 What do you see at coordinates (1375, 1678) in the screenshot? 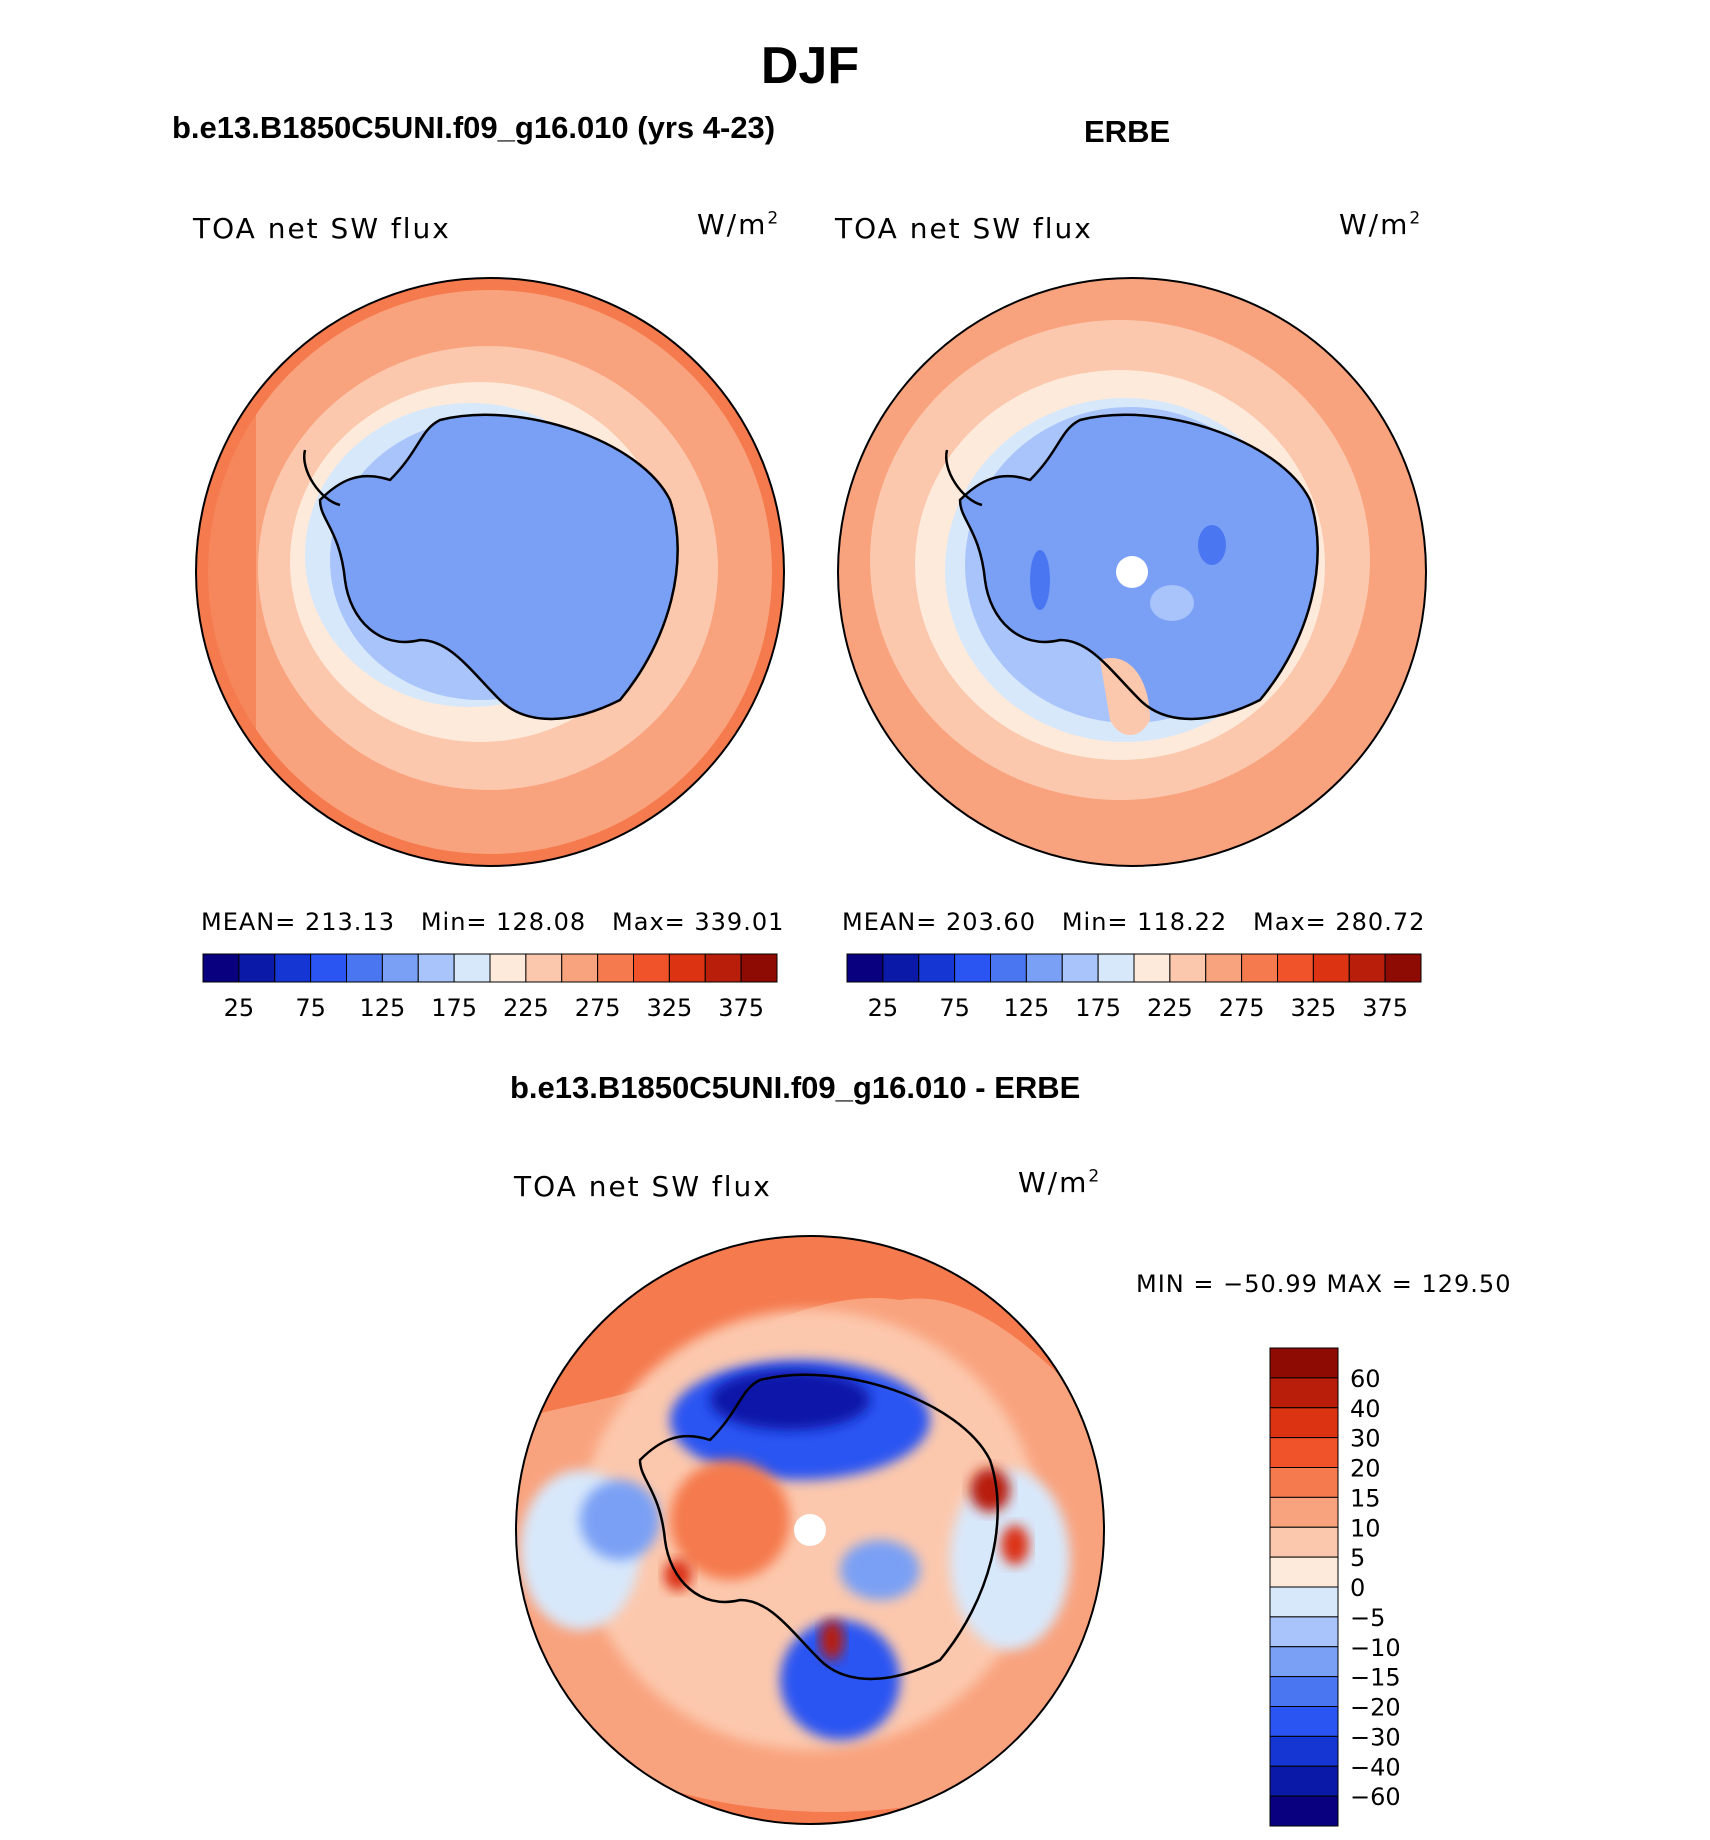
I see `colorbar-tick-label: −15` at bounding box center [1375, 1678].